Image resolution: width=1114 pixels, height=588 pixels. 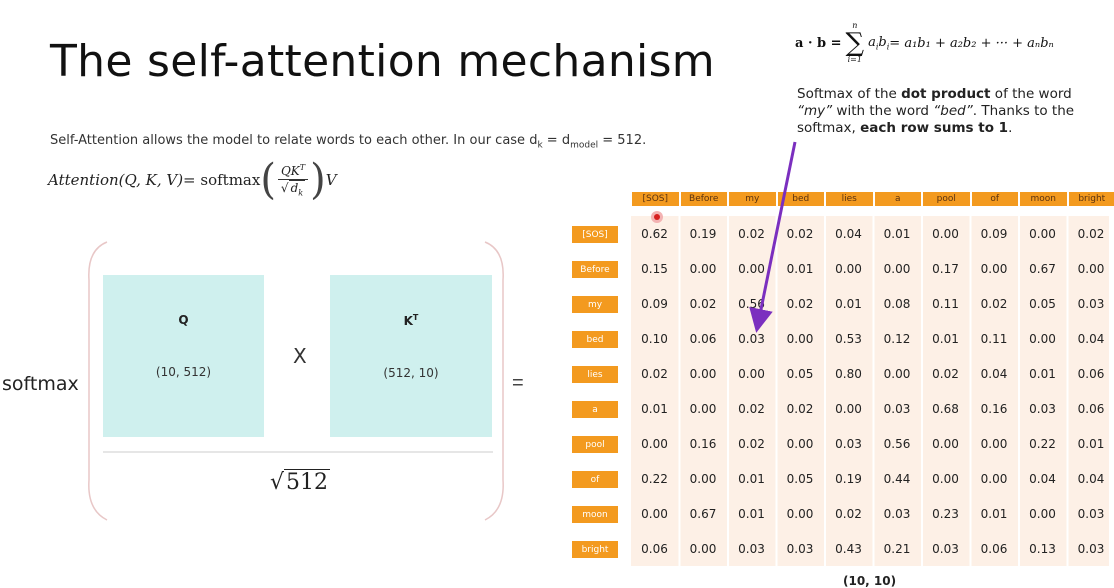 I want to click on formula-close-paren: ), so click(x=318, y=180).